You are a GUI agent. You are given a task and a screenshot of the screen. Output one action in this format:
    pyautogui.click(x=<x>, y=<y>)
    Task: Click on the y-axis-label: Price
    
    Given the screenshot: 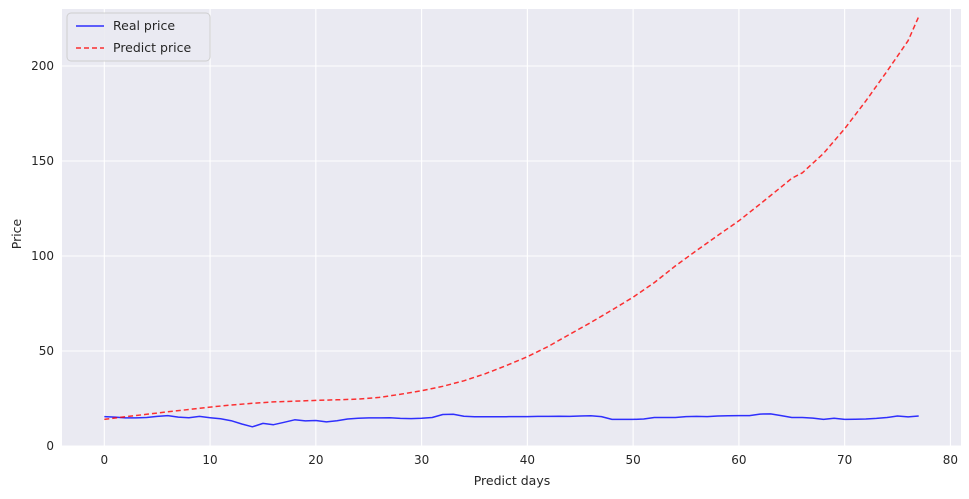 What is the action you would take?
    pyautogui.click(x=16, y=233)
    